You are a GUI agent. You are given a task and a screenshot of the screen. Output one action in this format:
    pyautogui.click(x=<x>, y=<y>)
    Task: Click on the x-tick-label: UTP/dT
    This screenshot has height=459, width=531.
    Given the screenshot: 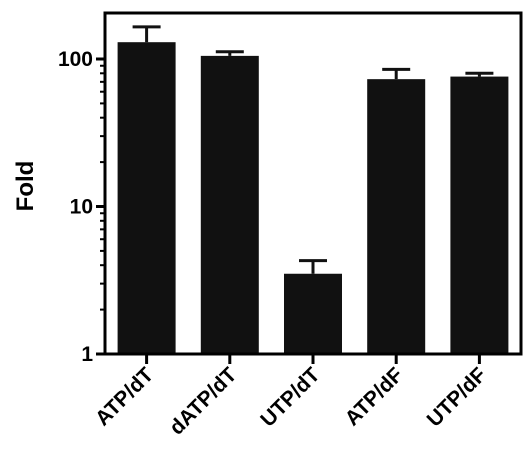 What is the action you would take?
    pyautogui.click(x=290, y=397)
    